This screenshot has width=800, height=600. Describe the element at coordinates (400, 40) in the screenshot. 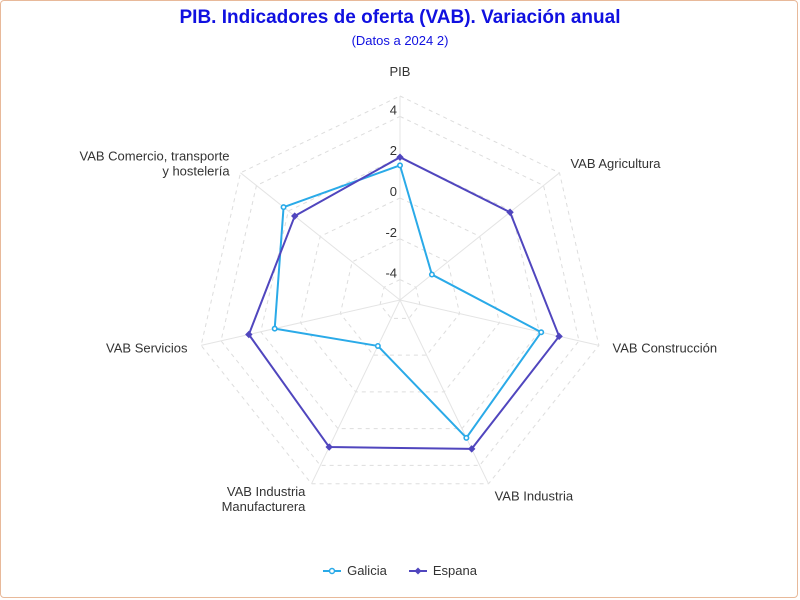

I see `chart-subtitle: (Datos a 2024 2)` at that location.